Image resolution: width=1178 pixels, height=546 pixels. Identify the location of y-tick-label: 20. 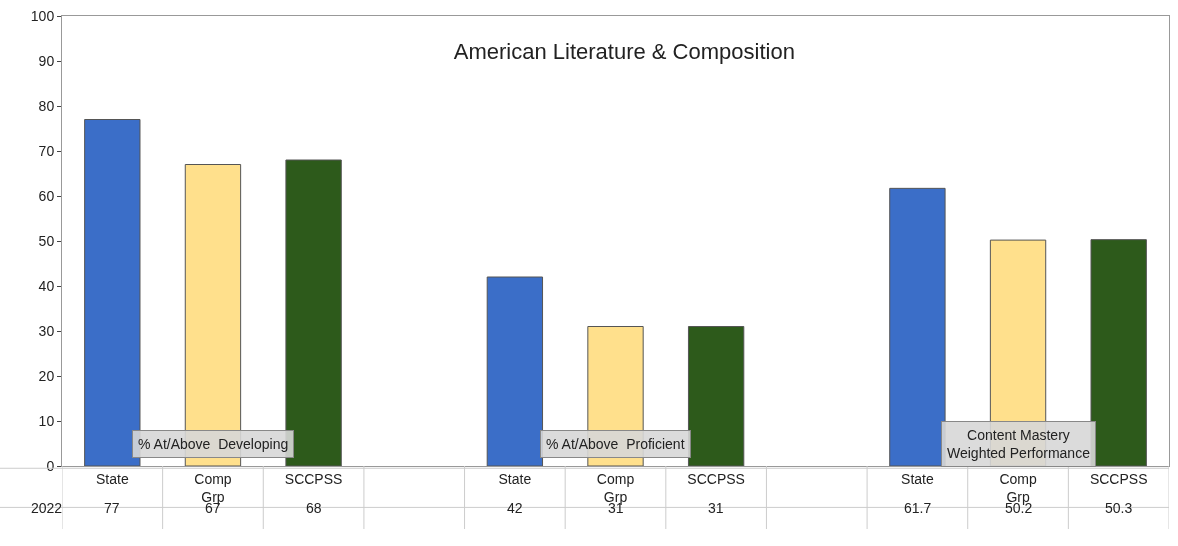
(46, 375).